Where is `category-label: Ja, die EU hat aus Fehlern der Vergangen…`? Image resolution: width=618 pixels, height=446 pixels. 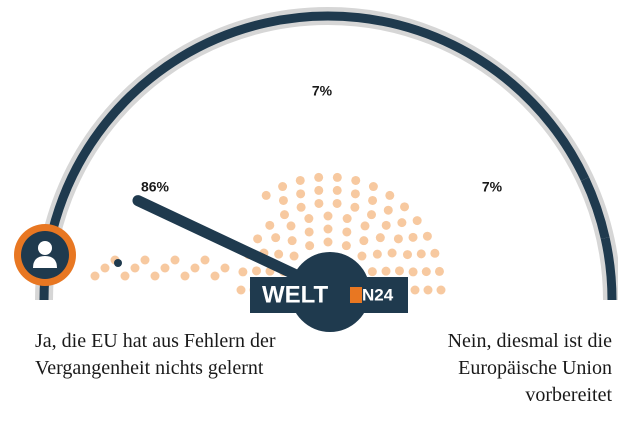
category-label: Ja, die EU hat aus Fehlern der Vergangen… is located at coordinates (155, 354).